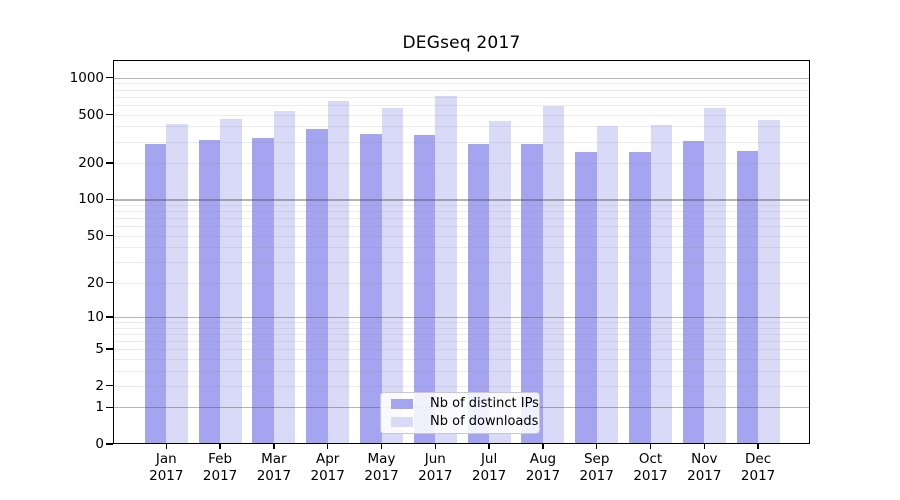 This screenshot has height=500, width=900. What do you see at coordinates (99, 407) in the screenshot?
I see `y-tick-label-1: 1` at bounding box center [99, 407].